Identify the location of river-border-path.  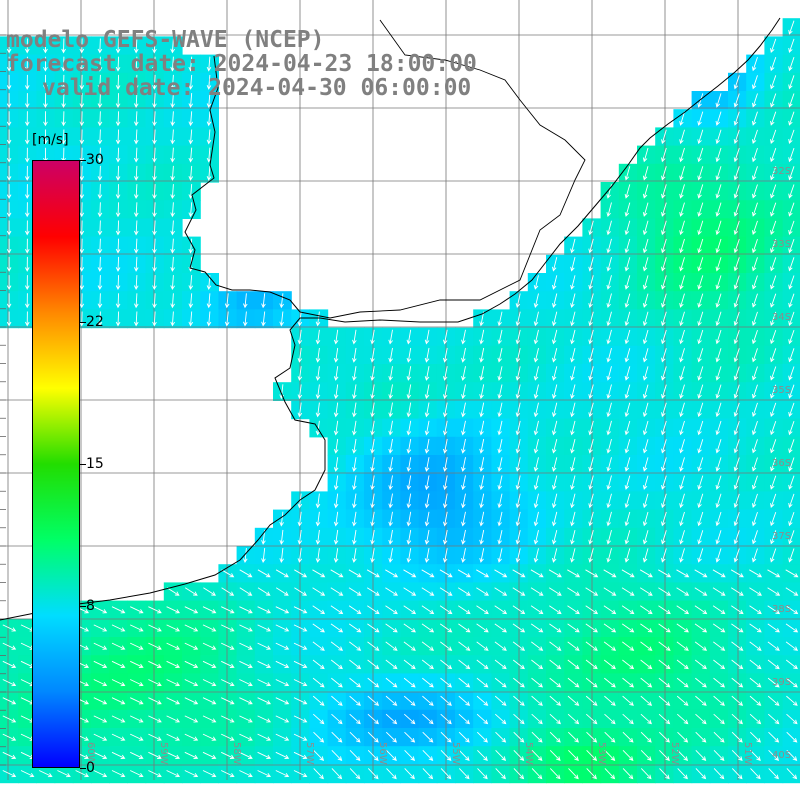
(242, 184).